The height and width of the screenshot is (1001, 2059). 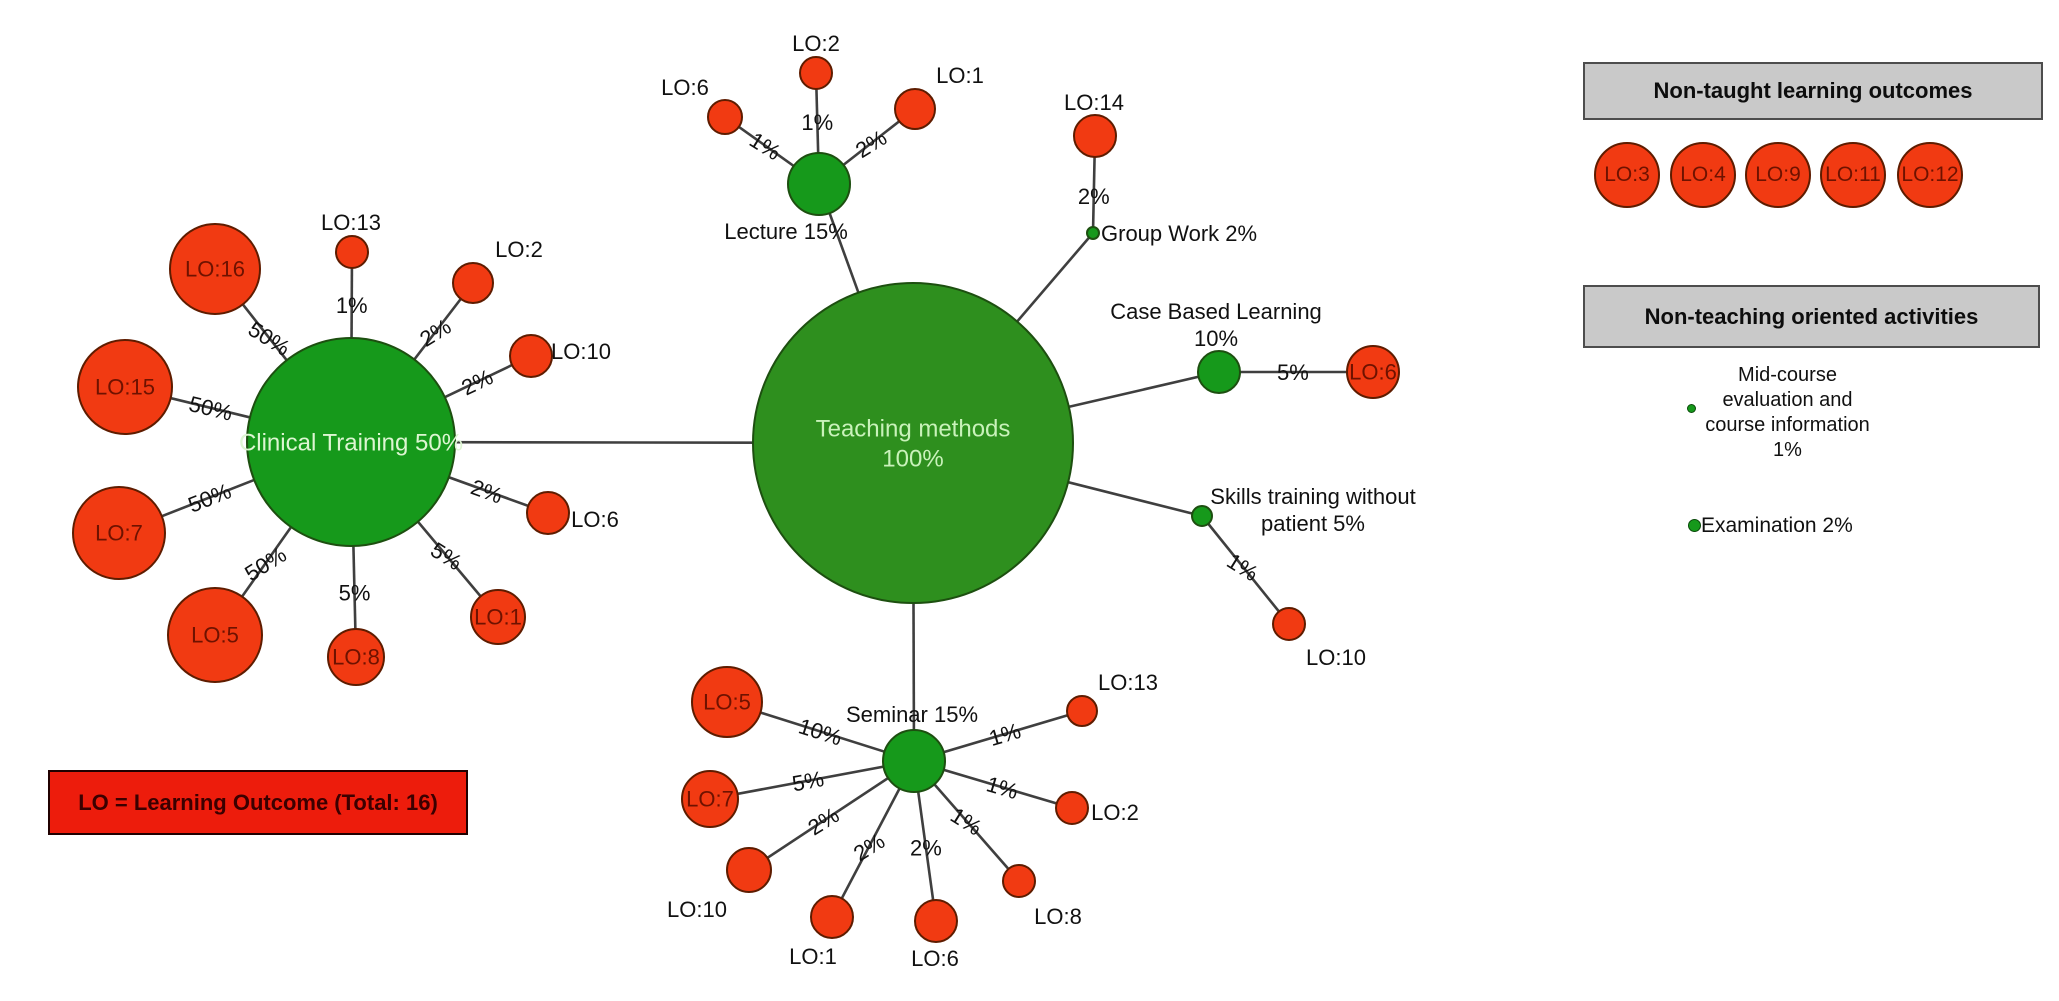 What do you see at coordinates (595, 519) in the screenshot?
I see `node-c6-label: LO:6` at bounding box center [595, 519].